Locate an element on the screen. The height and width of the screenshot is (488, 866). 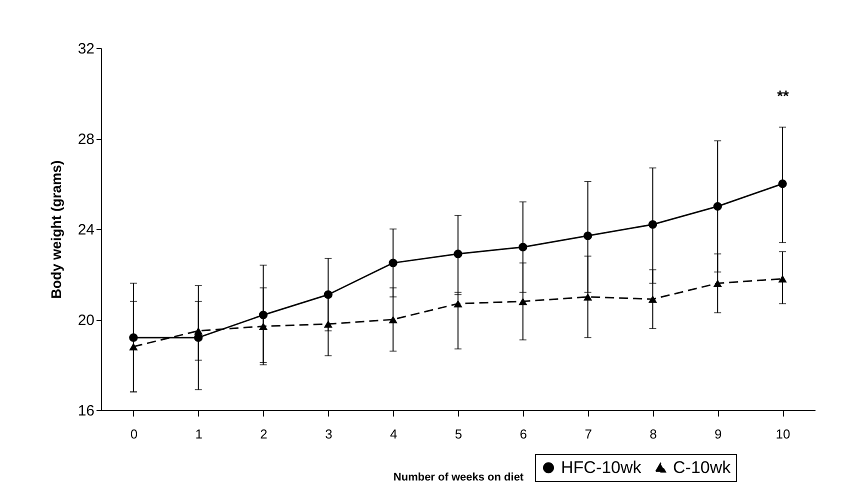
x-tick-label: 1 is located at coordinates (198, 434).